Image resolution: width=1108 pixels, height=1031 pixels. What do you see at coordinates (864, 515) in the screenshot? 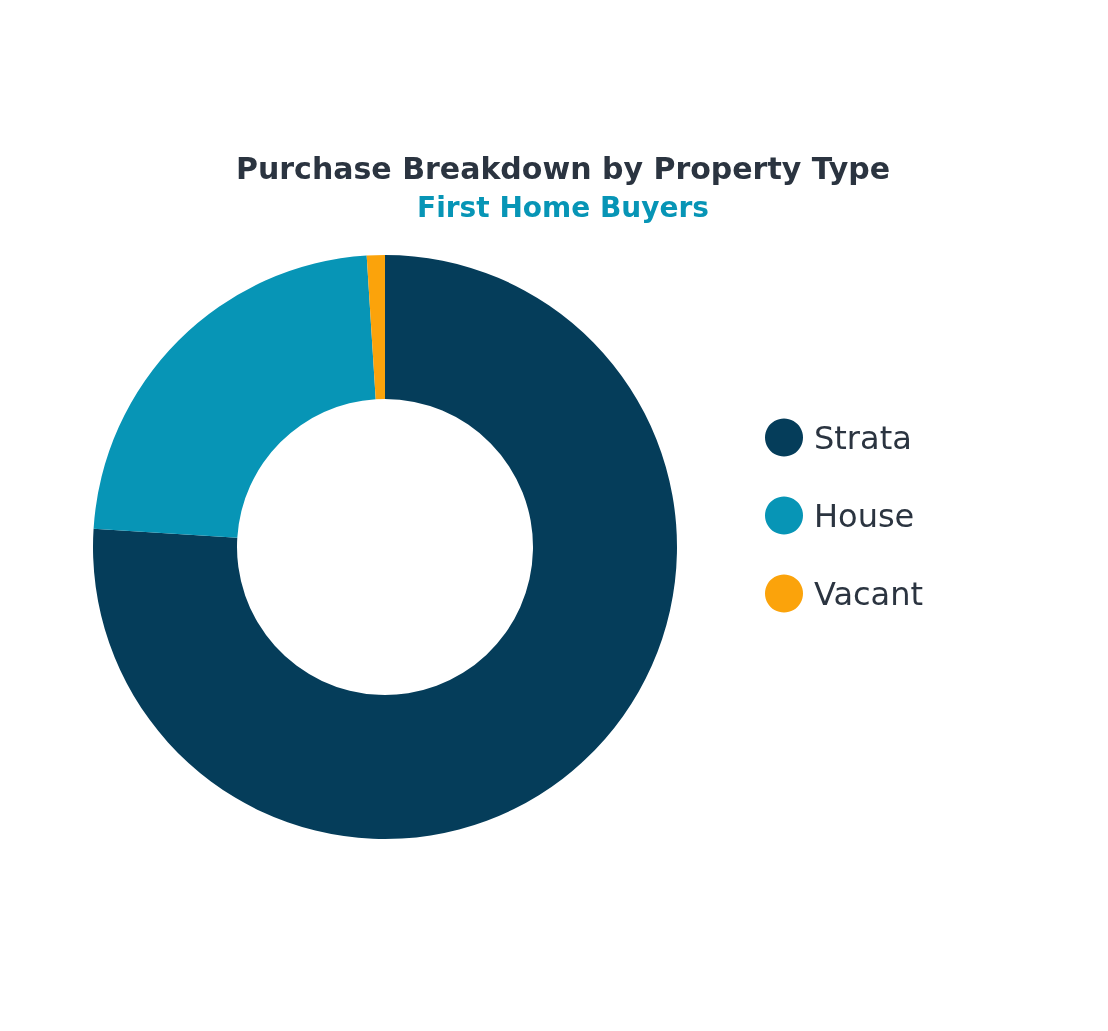
I see `legend-label: House` at bounding box center [864, 515].